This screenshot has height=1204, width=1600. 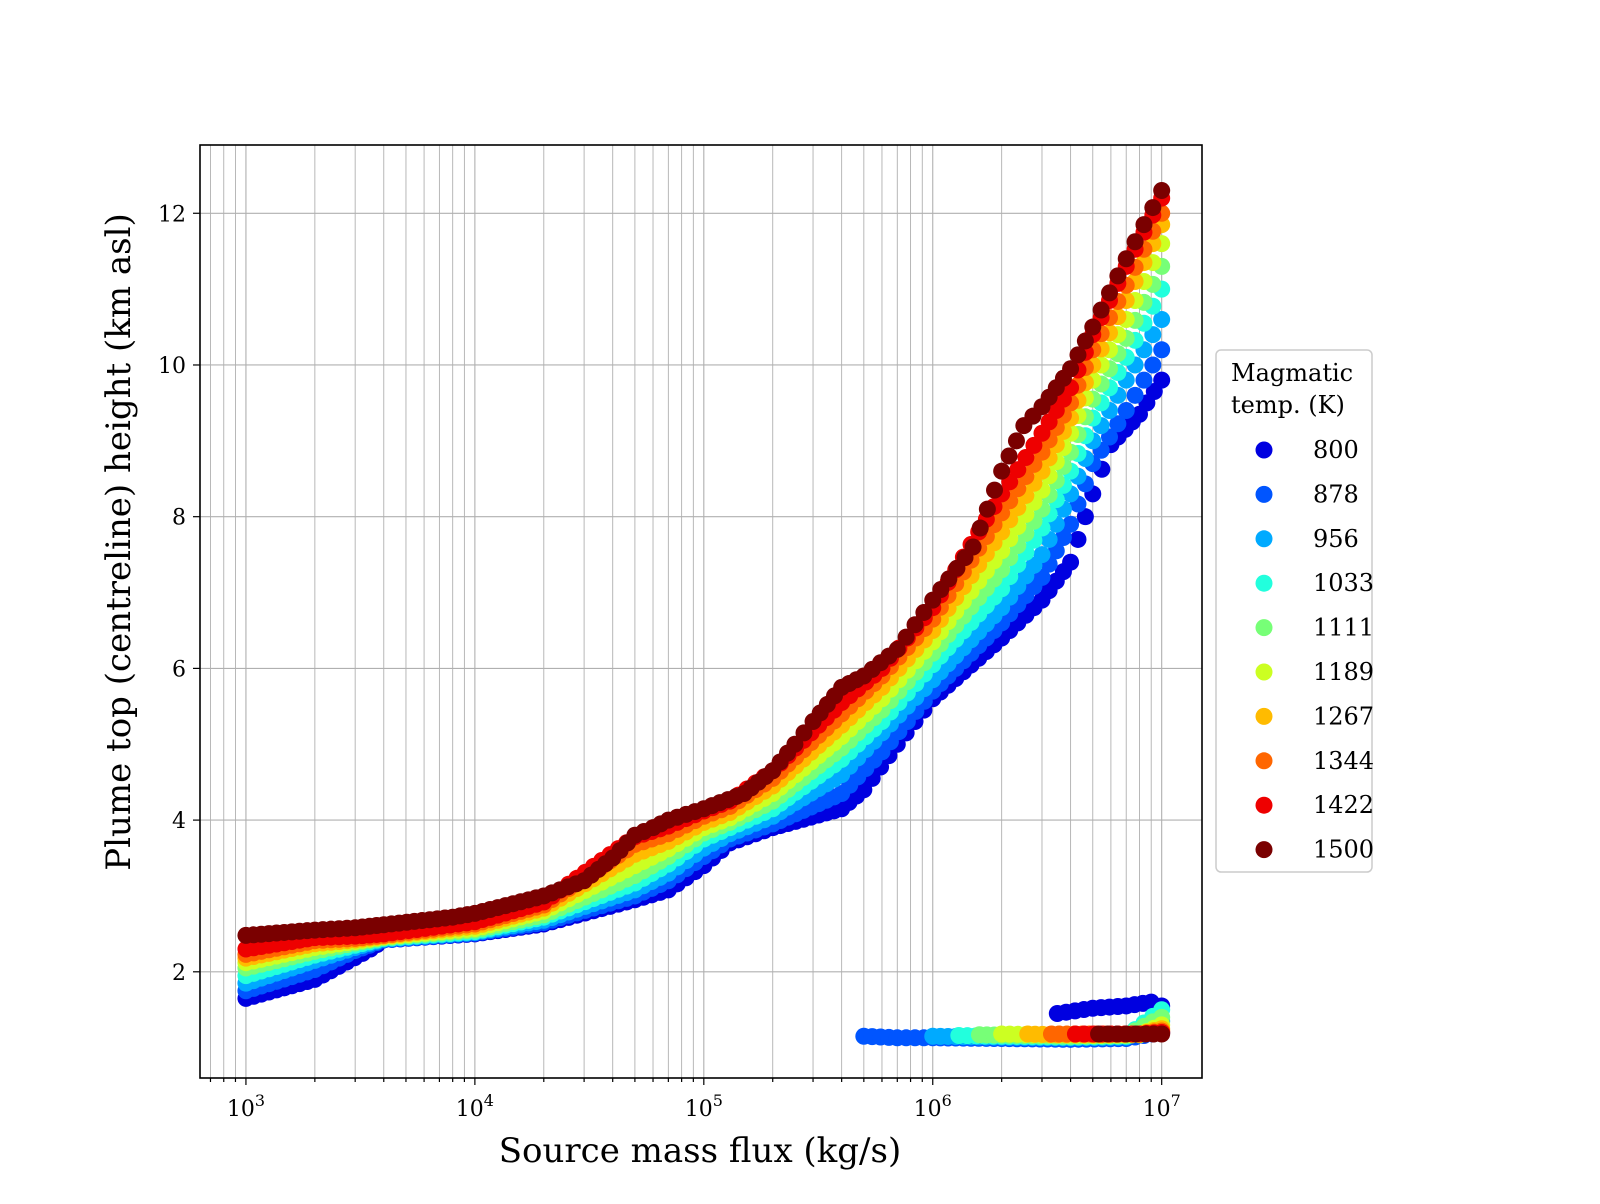 What do you see at coordinates (172, 214) in the screenshot?
I see `y-tick-label: 12` at bounding box center [172, 214].